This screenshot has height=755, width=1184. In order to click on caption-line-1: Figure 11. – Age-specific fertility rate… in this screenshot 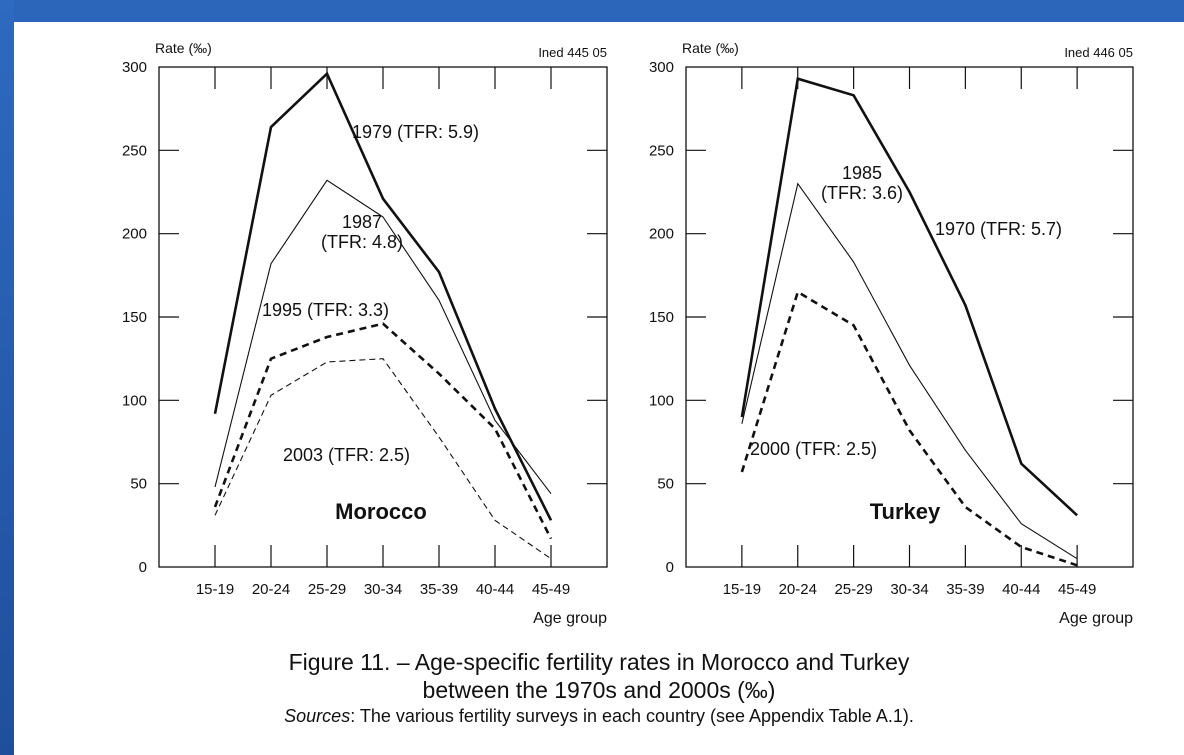, I will do `click(599, 662)`.